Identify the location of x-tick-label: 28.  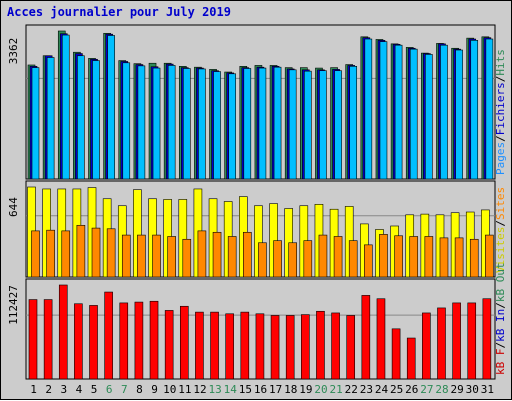
(441, 389).